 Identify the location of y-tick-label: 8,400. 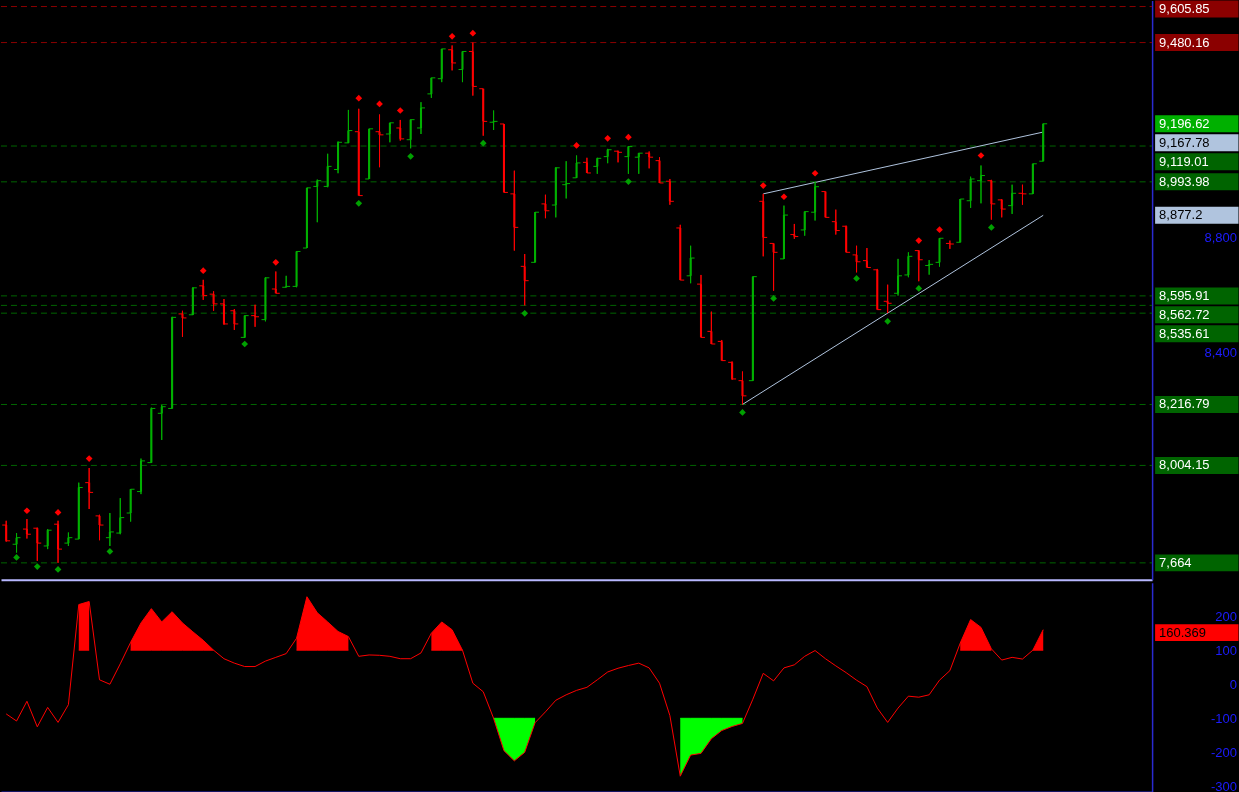
(1220, 352).